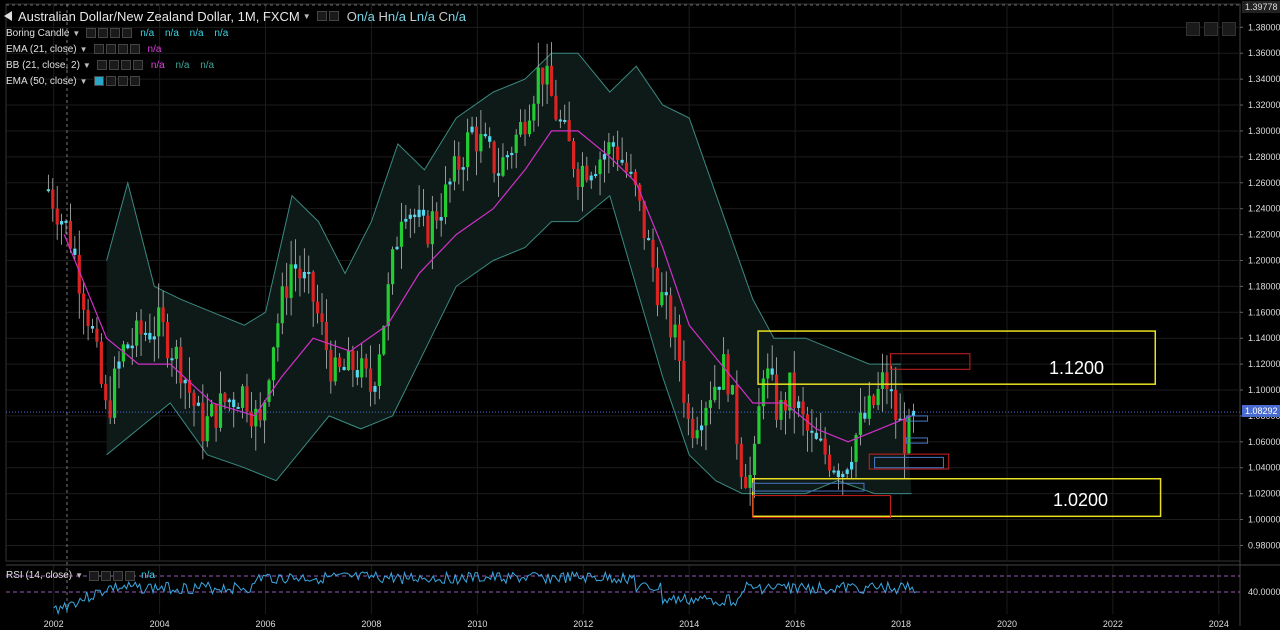 The height and width of the screenshot is (630, 1280). I want to click on zone-label-upper: 1.1200, so click(1077, 368).